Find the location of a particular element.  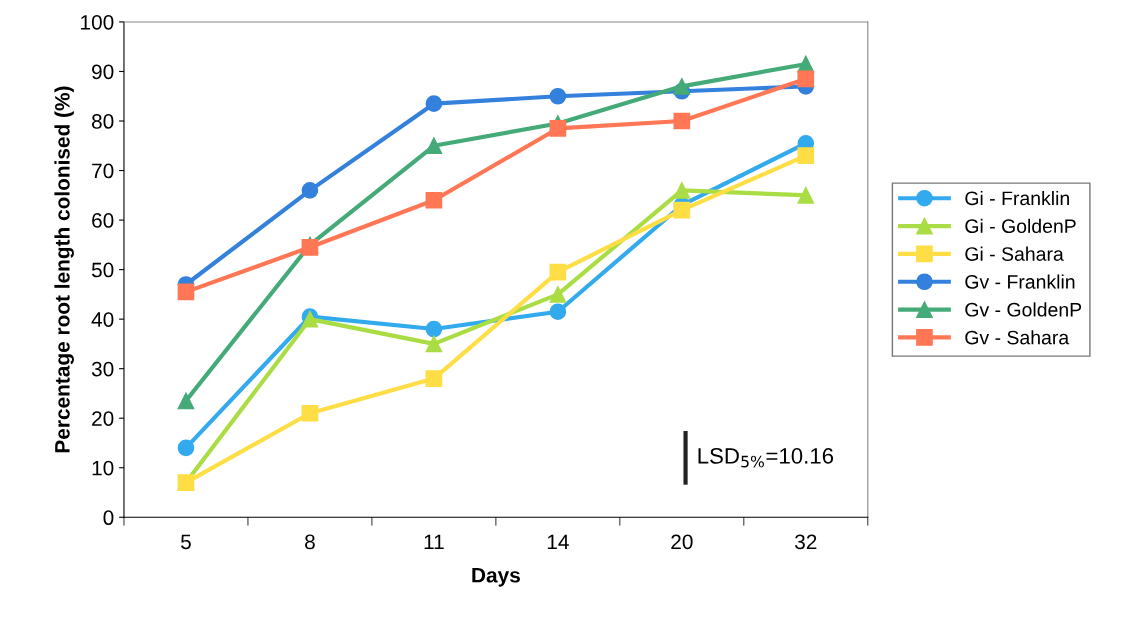

legend-label: Gv - Franklin is located at coordinates (1020, 281).